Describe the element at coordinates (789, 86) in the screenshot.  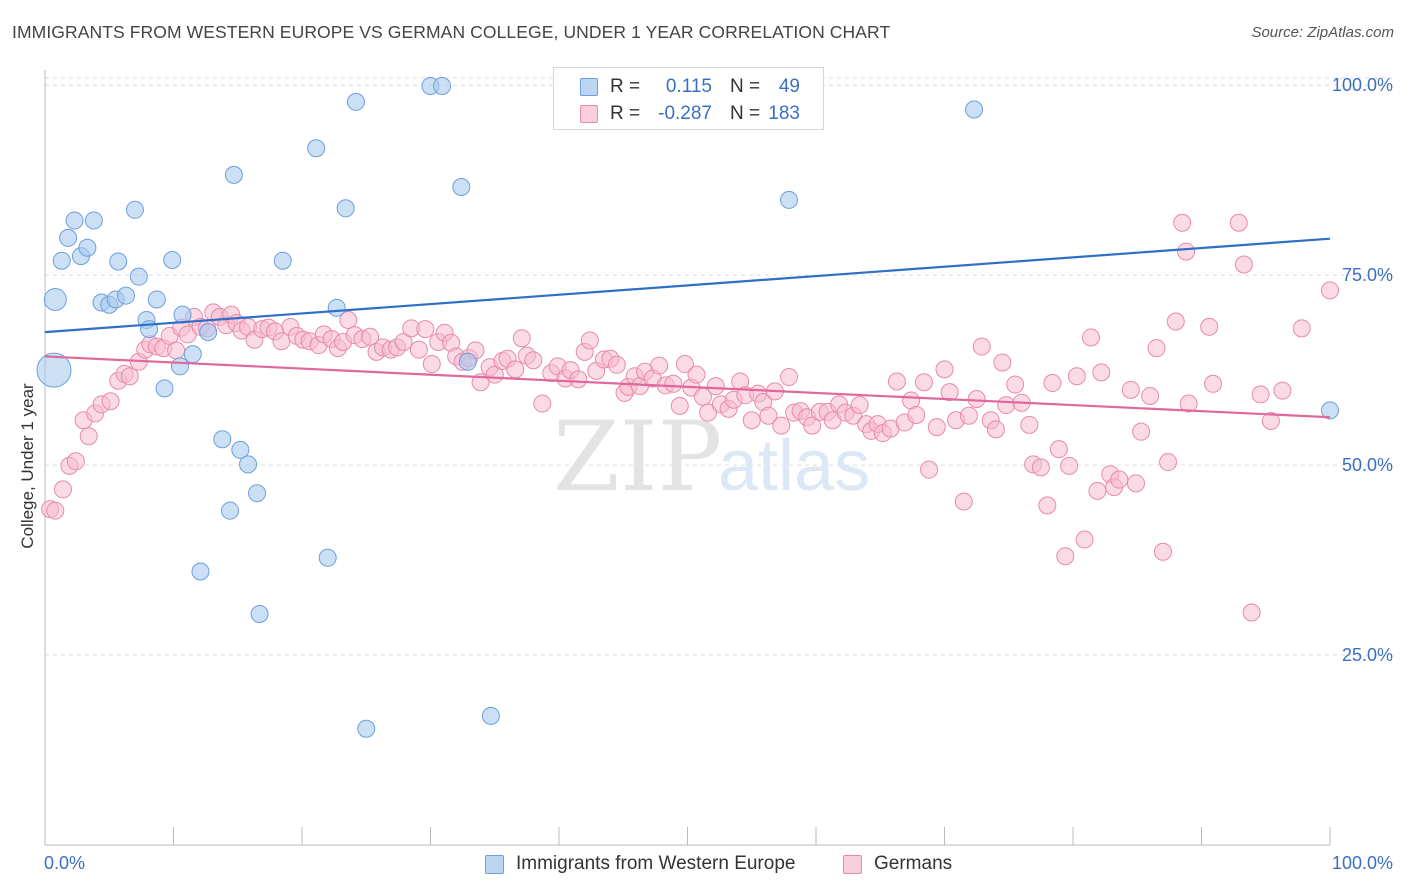
I see `legend-n-value: 49` at that location.